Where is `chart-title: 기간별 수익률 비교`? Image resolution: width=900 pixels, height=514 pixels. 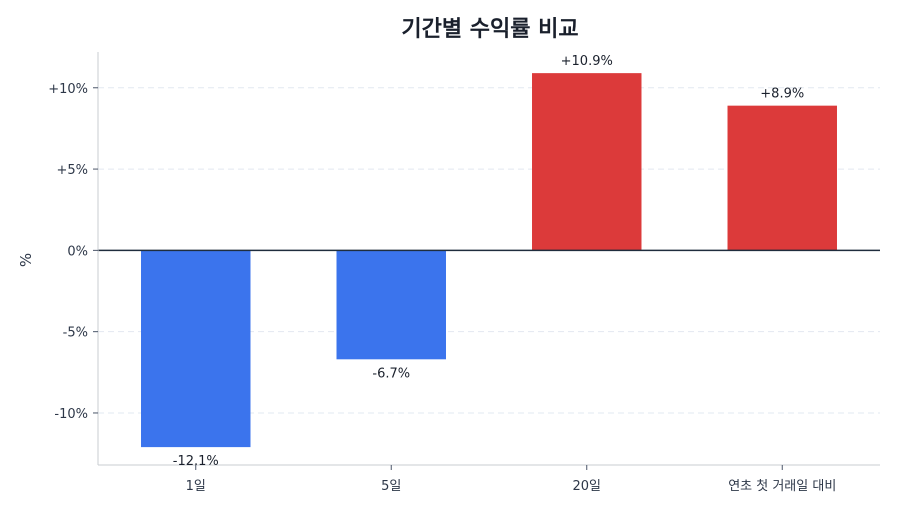
chart-title: 기간별 수익률 비교 is located at coordinates (489, 29).